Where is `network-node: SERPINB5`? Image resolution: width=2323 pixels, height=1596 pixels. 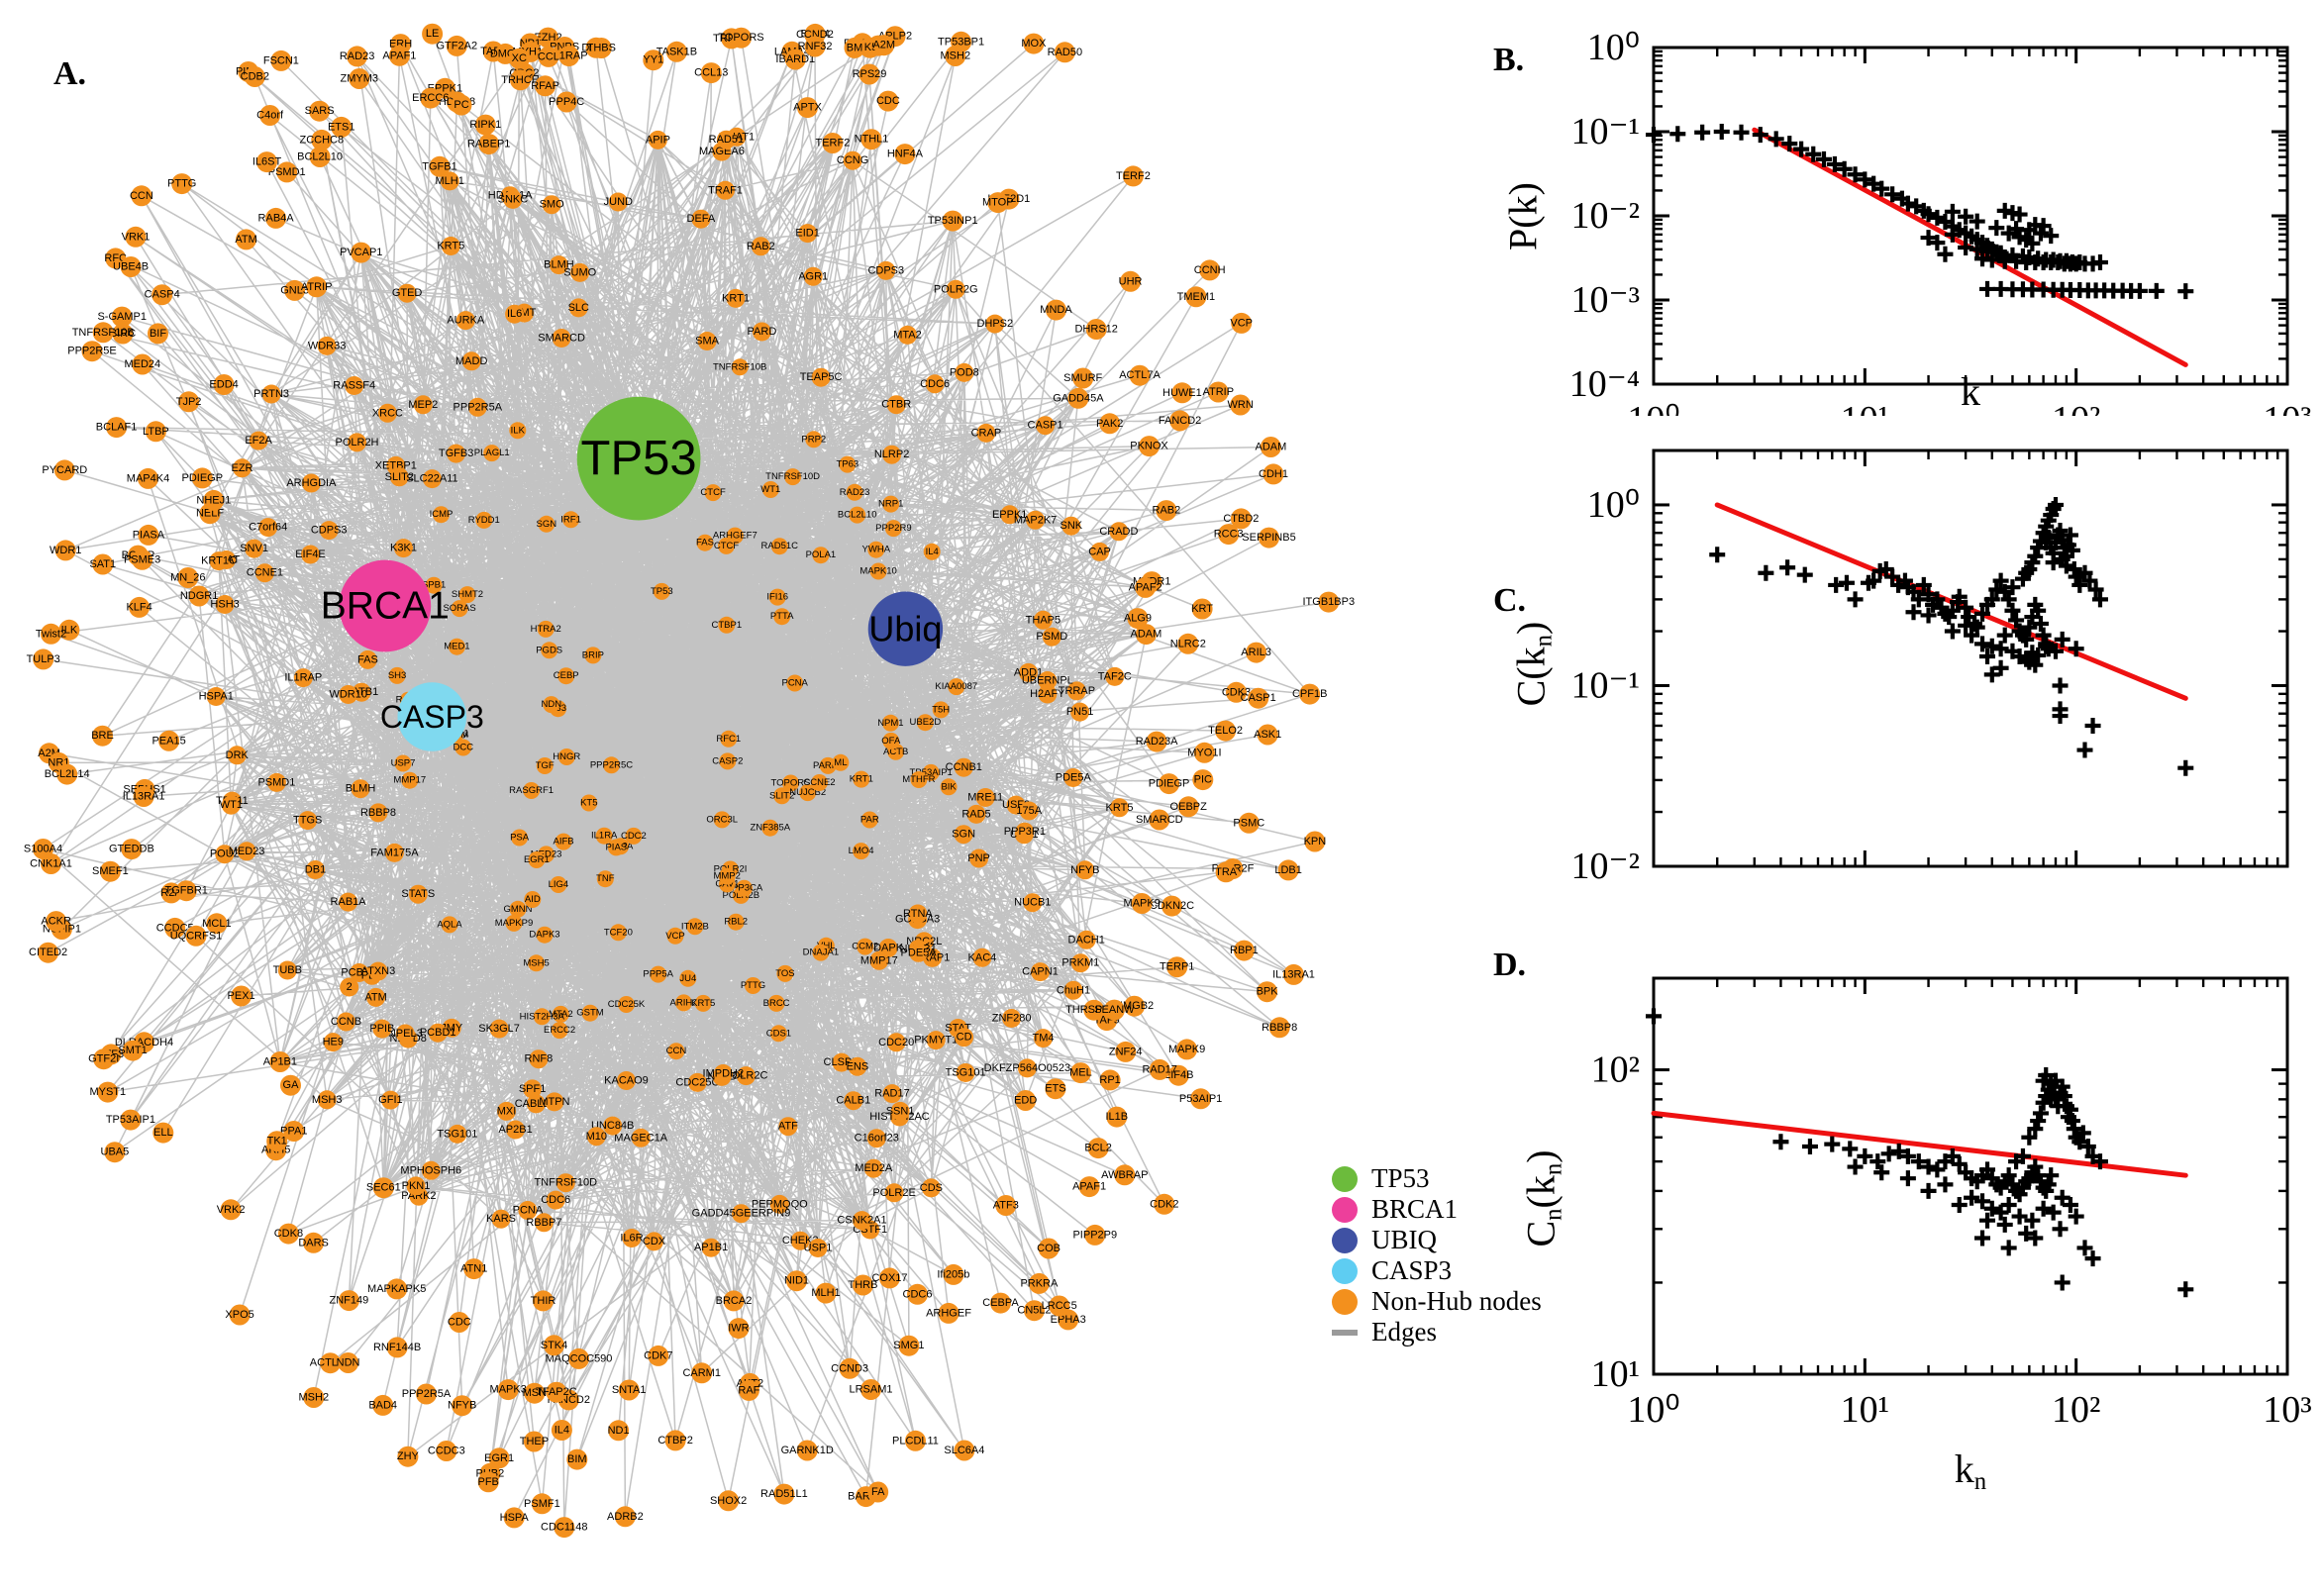 network-node: SERPINB5 is located at coordinates (1269, 538).